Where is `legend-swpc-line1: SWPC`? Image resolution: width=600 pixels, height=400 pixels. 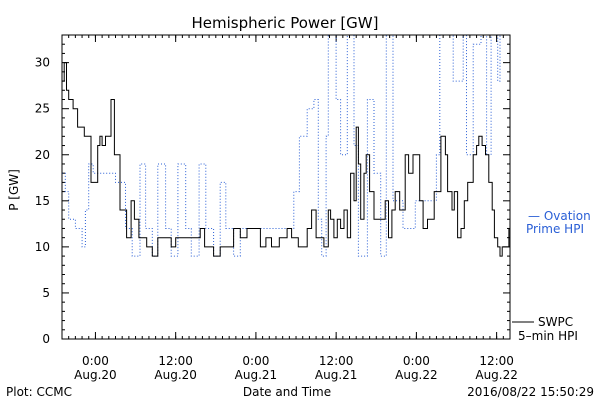
legend-swpc-line1: SWPC is located at coordinates (555, 322).